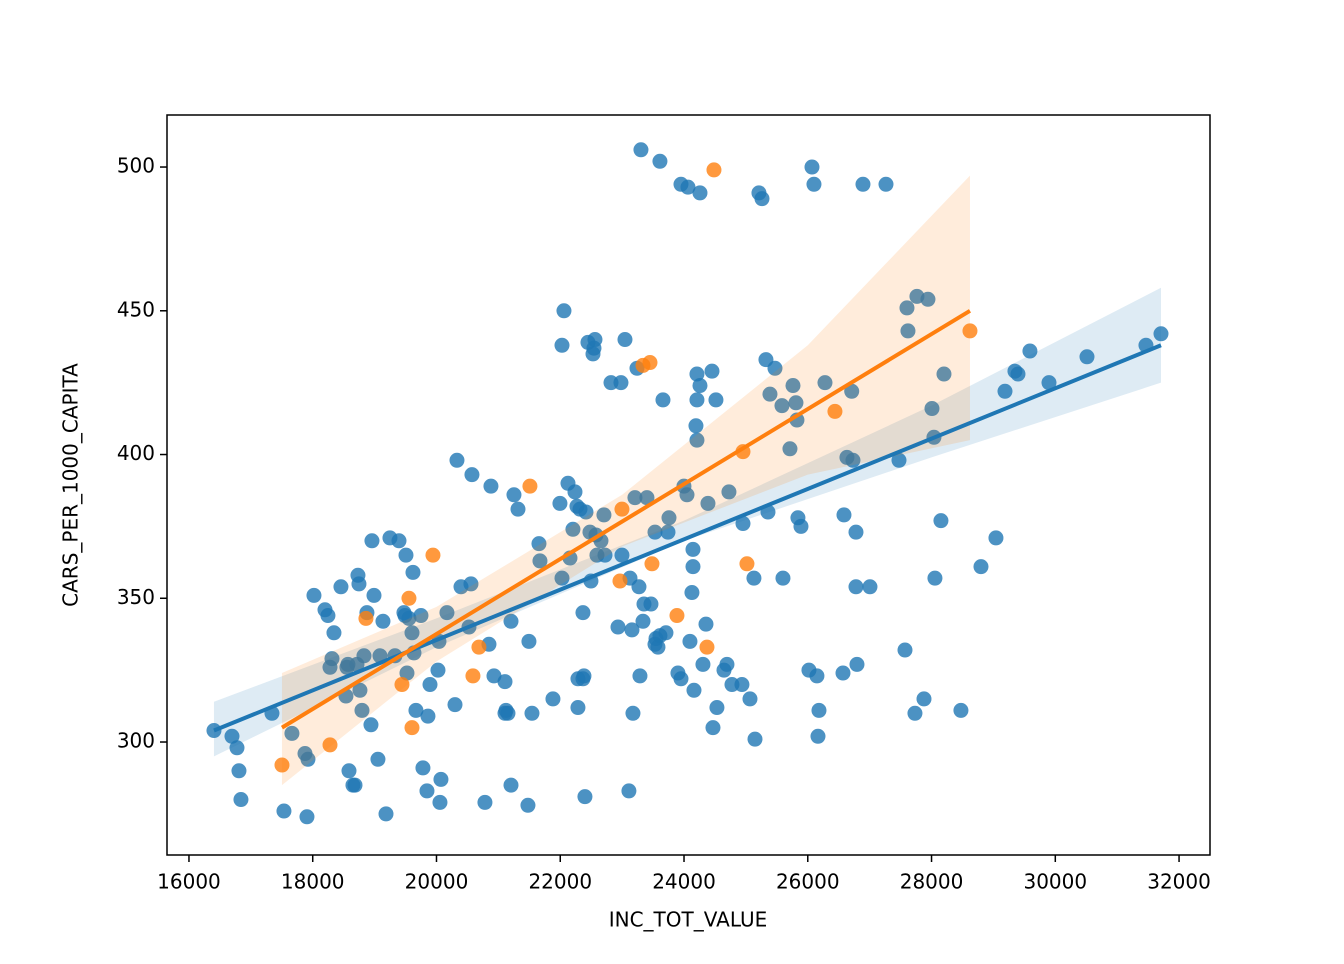 The height and width of the screenshot is (964, 1344). What do you see at coordinates (1179, 882) in the screenshot?
I see `x-tick-label: 32000` at bounding box center [1179, 882].